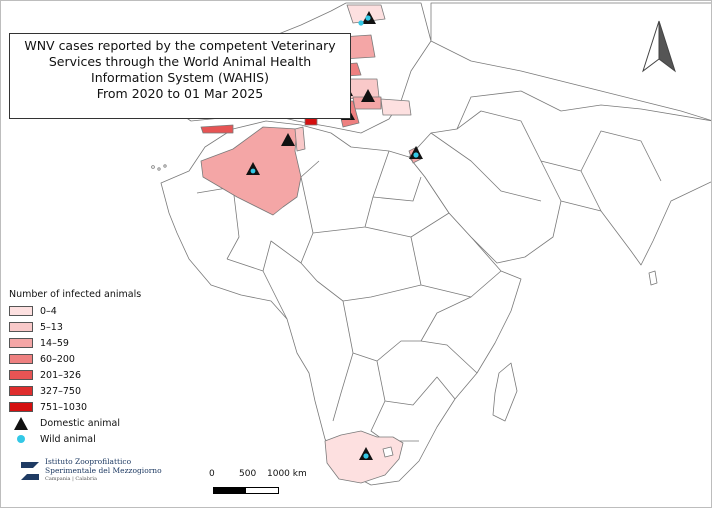  I want to click on scale-label-500: 500, so click(248, 474).